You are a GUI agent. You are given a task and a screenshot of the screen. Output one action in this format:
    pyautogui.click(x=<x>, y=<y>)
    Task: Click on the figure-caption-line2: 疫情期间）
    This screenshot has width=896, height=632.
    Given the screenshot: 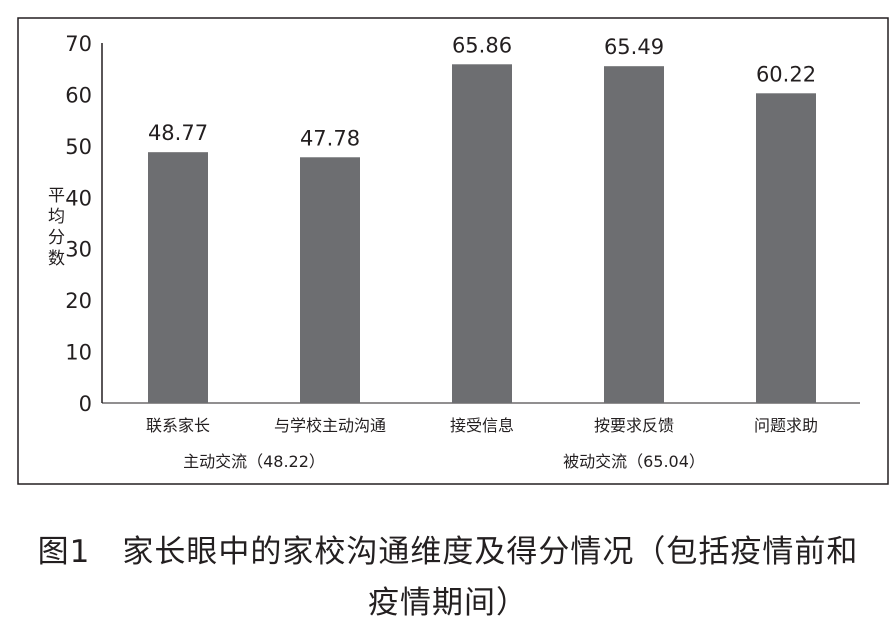 What is the action you would take?
    pyautogui.click(x=448, y=603)
    